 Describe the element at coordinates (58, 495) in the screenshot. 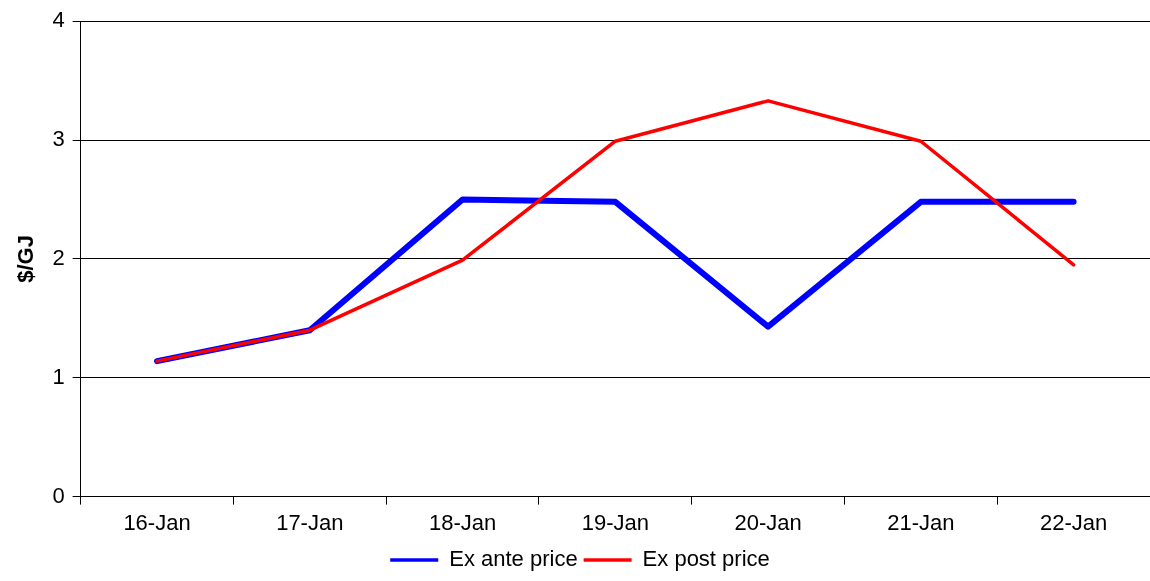

I see `y-tick-label: 0` at that location.